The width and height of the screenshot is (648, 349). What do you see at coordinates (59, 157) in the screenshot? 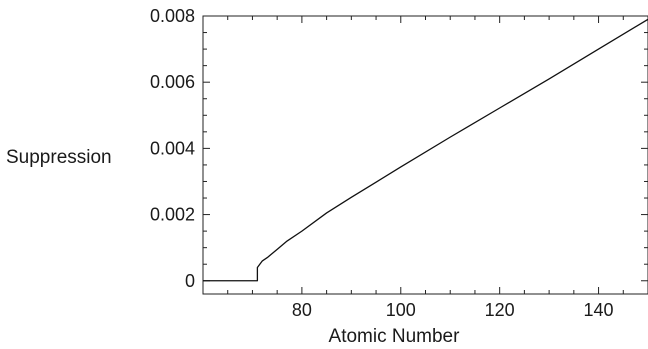
I see `y-axis-label: Suppression` at bounding box center [59, 157].